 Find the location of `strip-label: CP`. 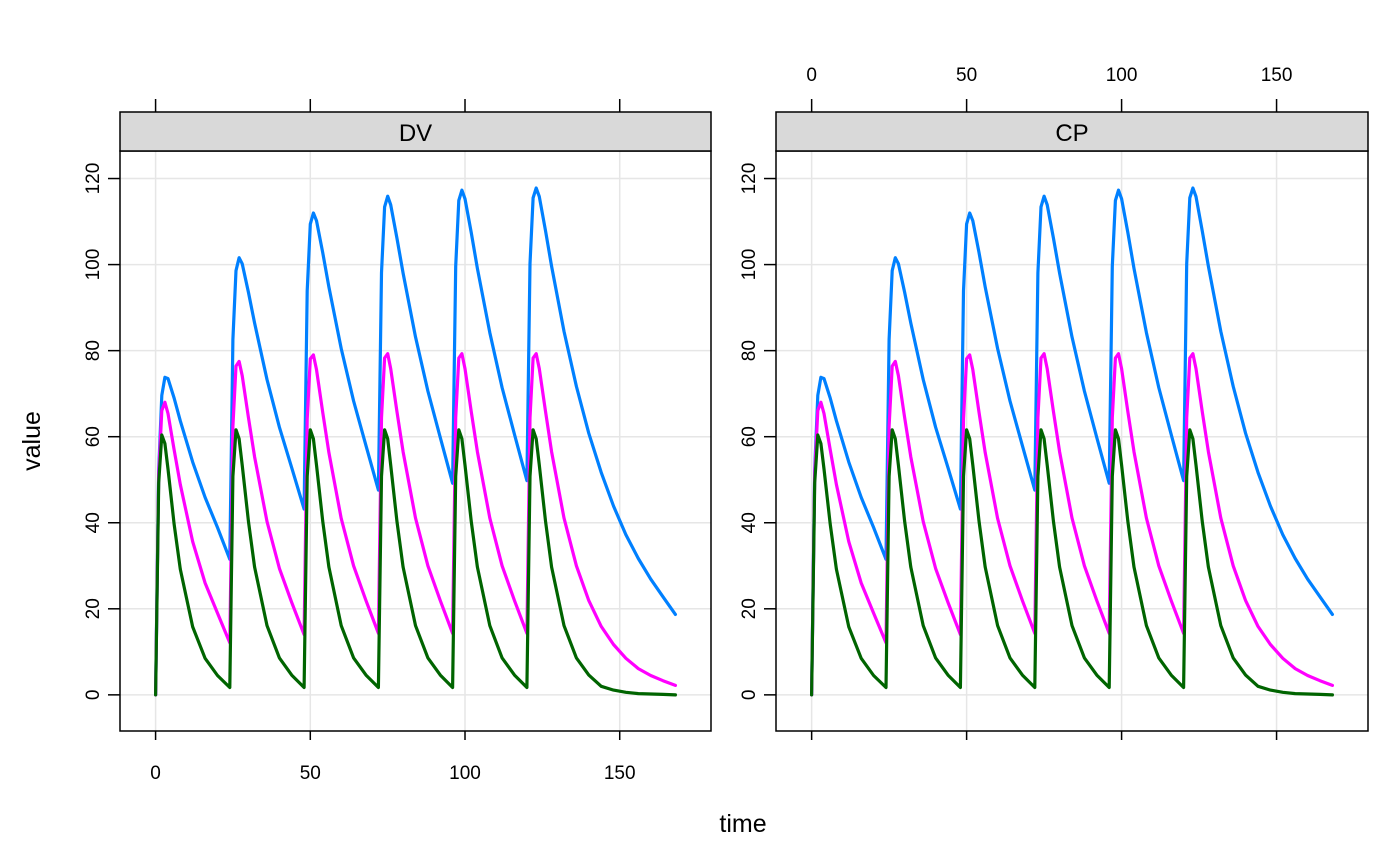

strip-label: CP is located at coordinates (1071, 133).